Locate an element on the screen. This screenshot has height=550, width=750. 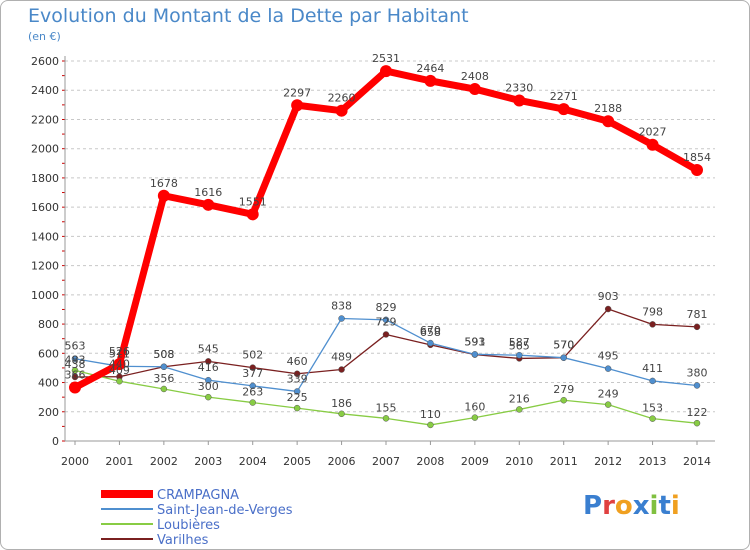
y-tick-label: 2200 is located at coordinates (45, 119).